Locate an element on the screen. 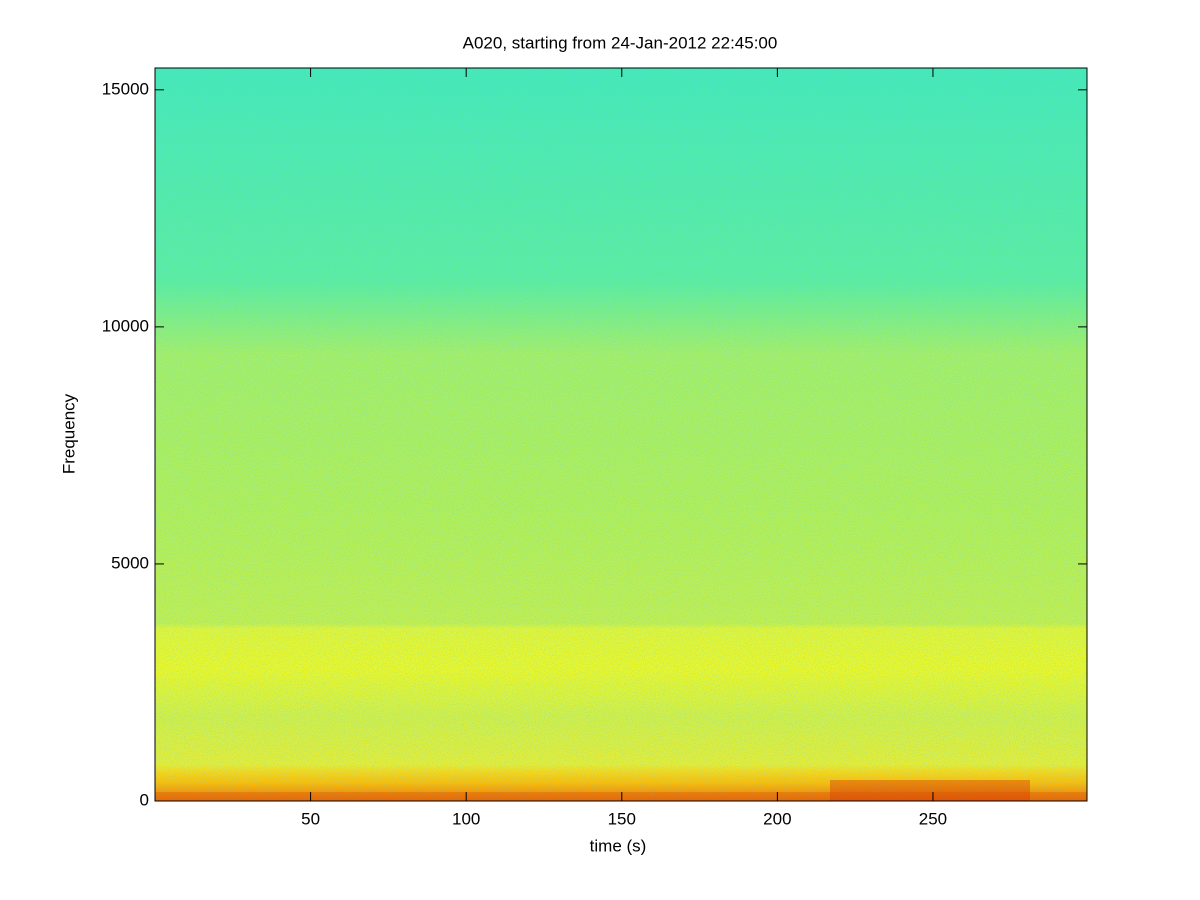  y-tick-label: 0 is located at coordinates (144, 799).